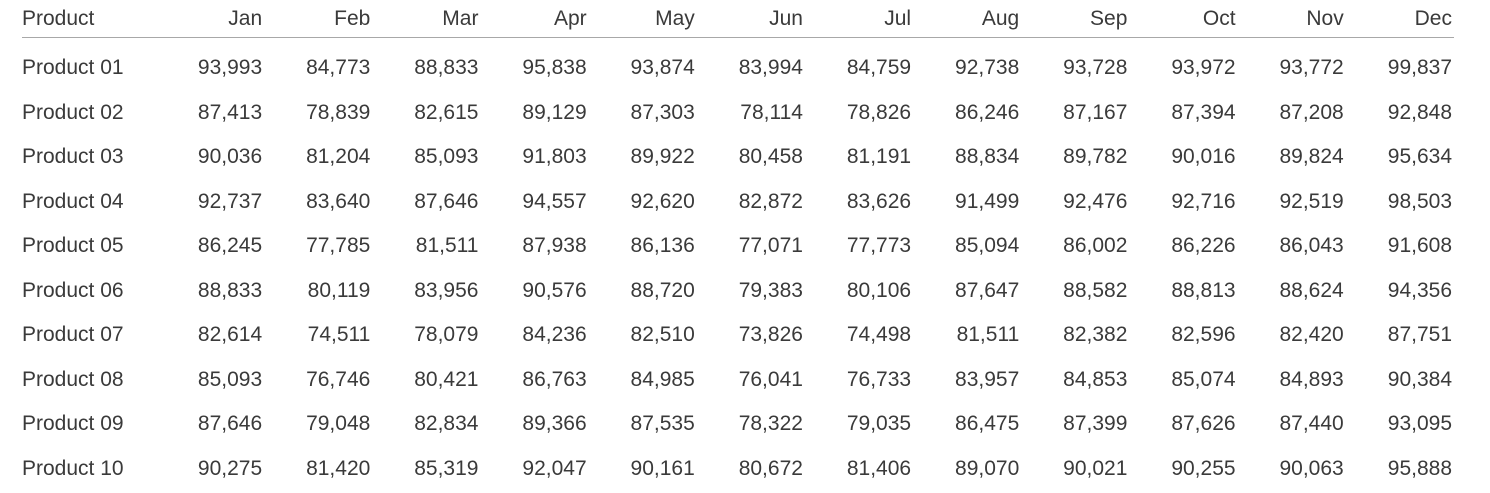  I want to click on sales-value-cell: 74,511, so click(339, 335).